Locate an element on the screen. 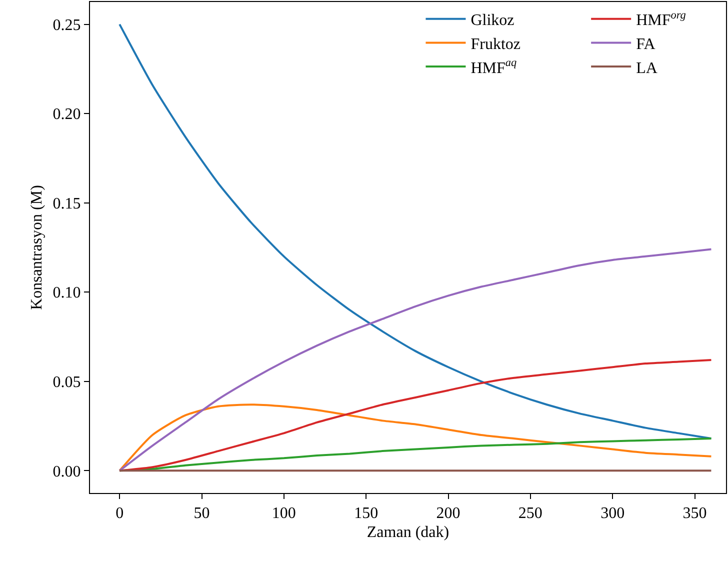  y-tick-label: 0.00 is located at coordinates (66, 471).